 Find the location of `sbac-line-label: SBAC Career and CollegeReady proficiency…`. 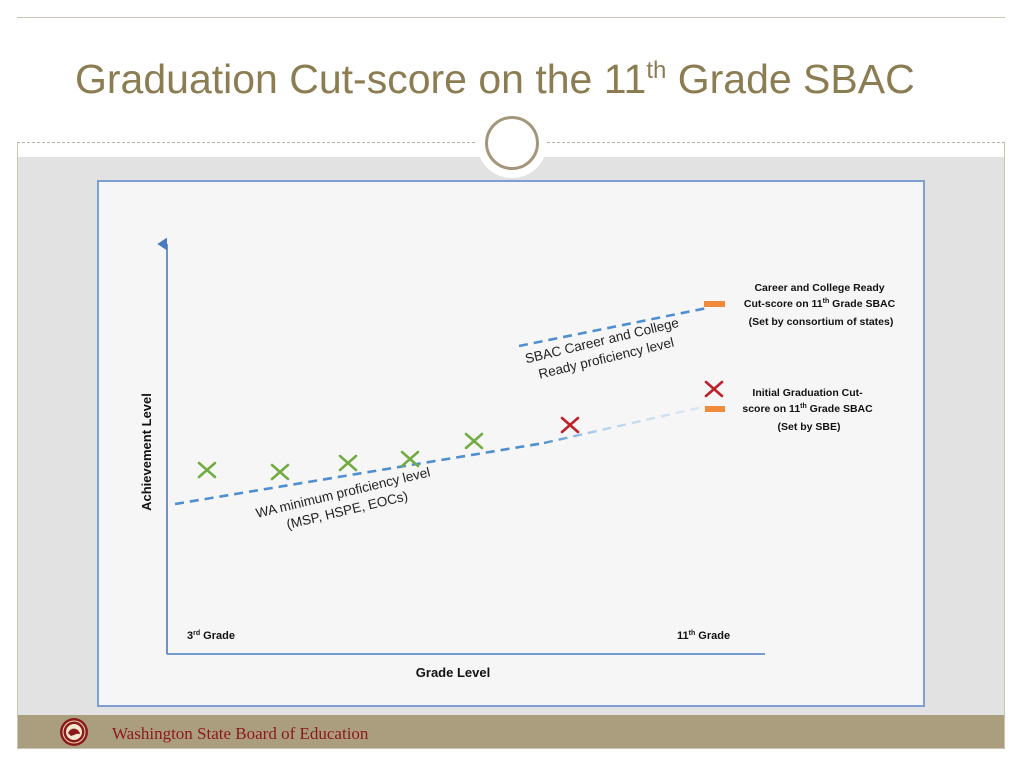

sbac-line-label: SBAC Career and CollegeReady proficiency… is located at coordinates (604, 349).